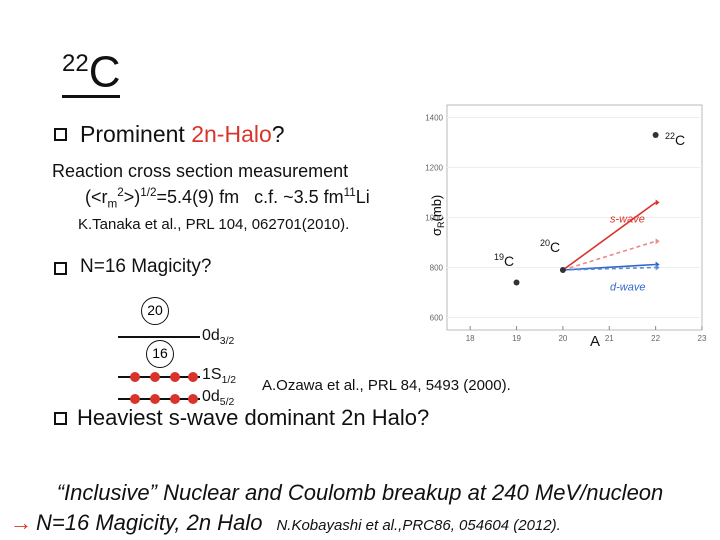 The height and width of the screenshot is (540, 720). I want to click on sup: 11, so click(349, 192).